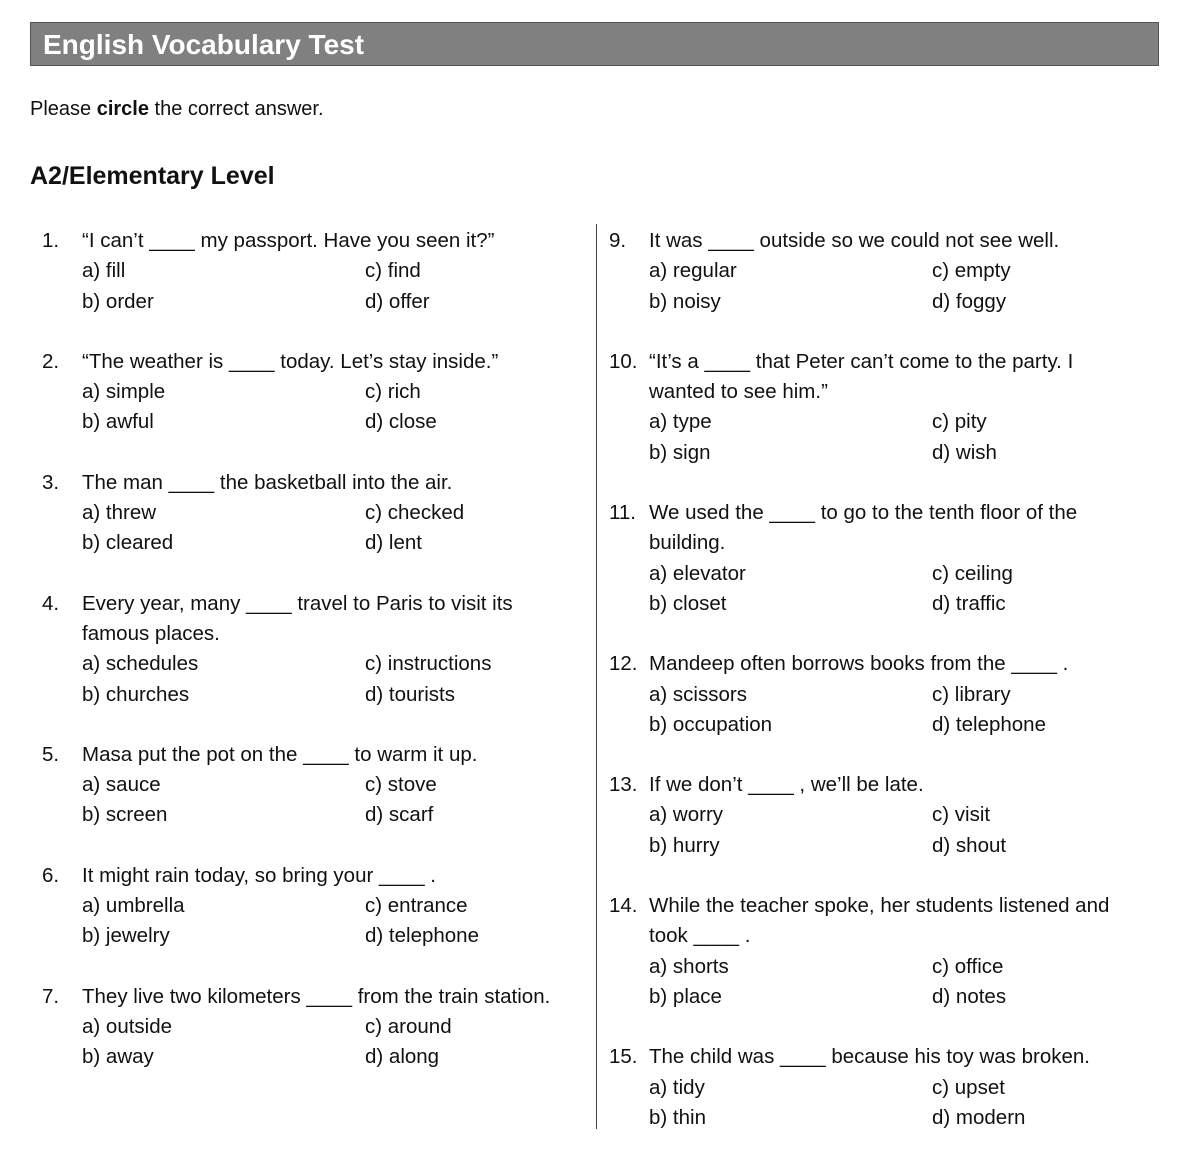 Image resolution: width=1200 pixels, height=1163 pixels. What do you see at coordinates (327, 286) in the screenshot?
I see `options: a) fill b) order c) find d) offer` at bounding box center [327, 286].